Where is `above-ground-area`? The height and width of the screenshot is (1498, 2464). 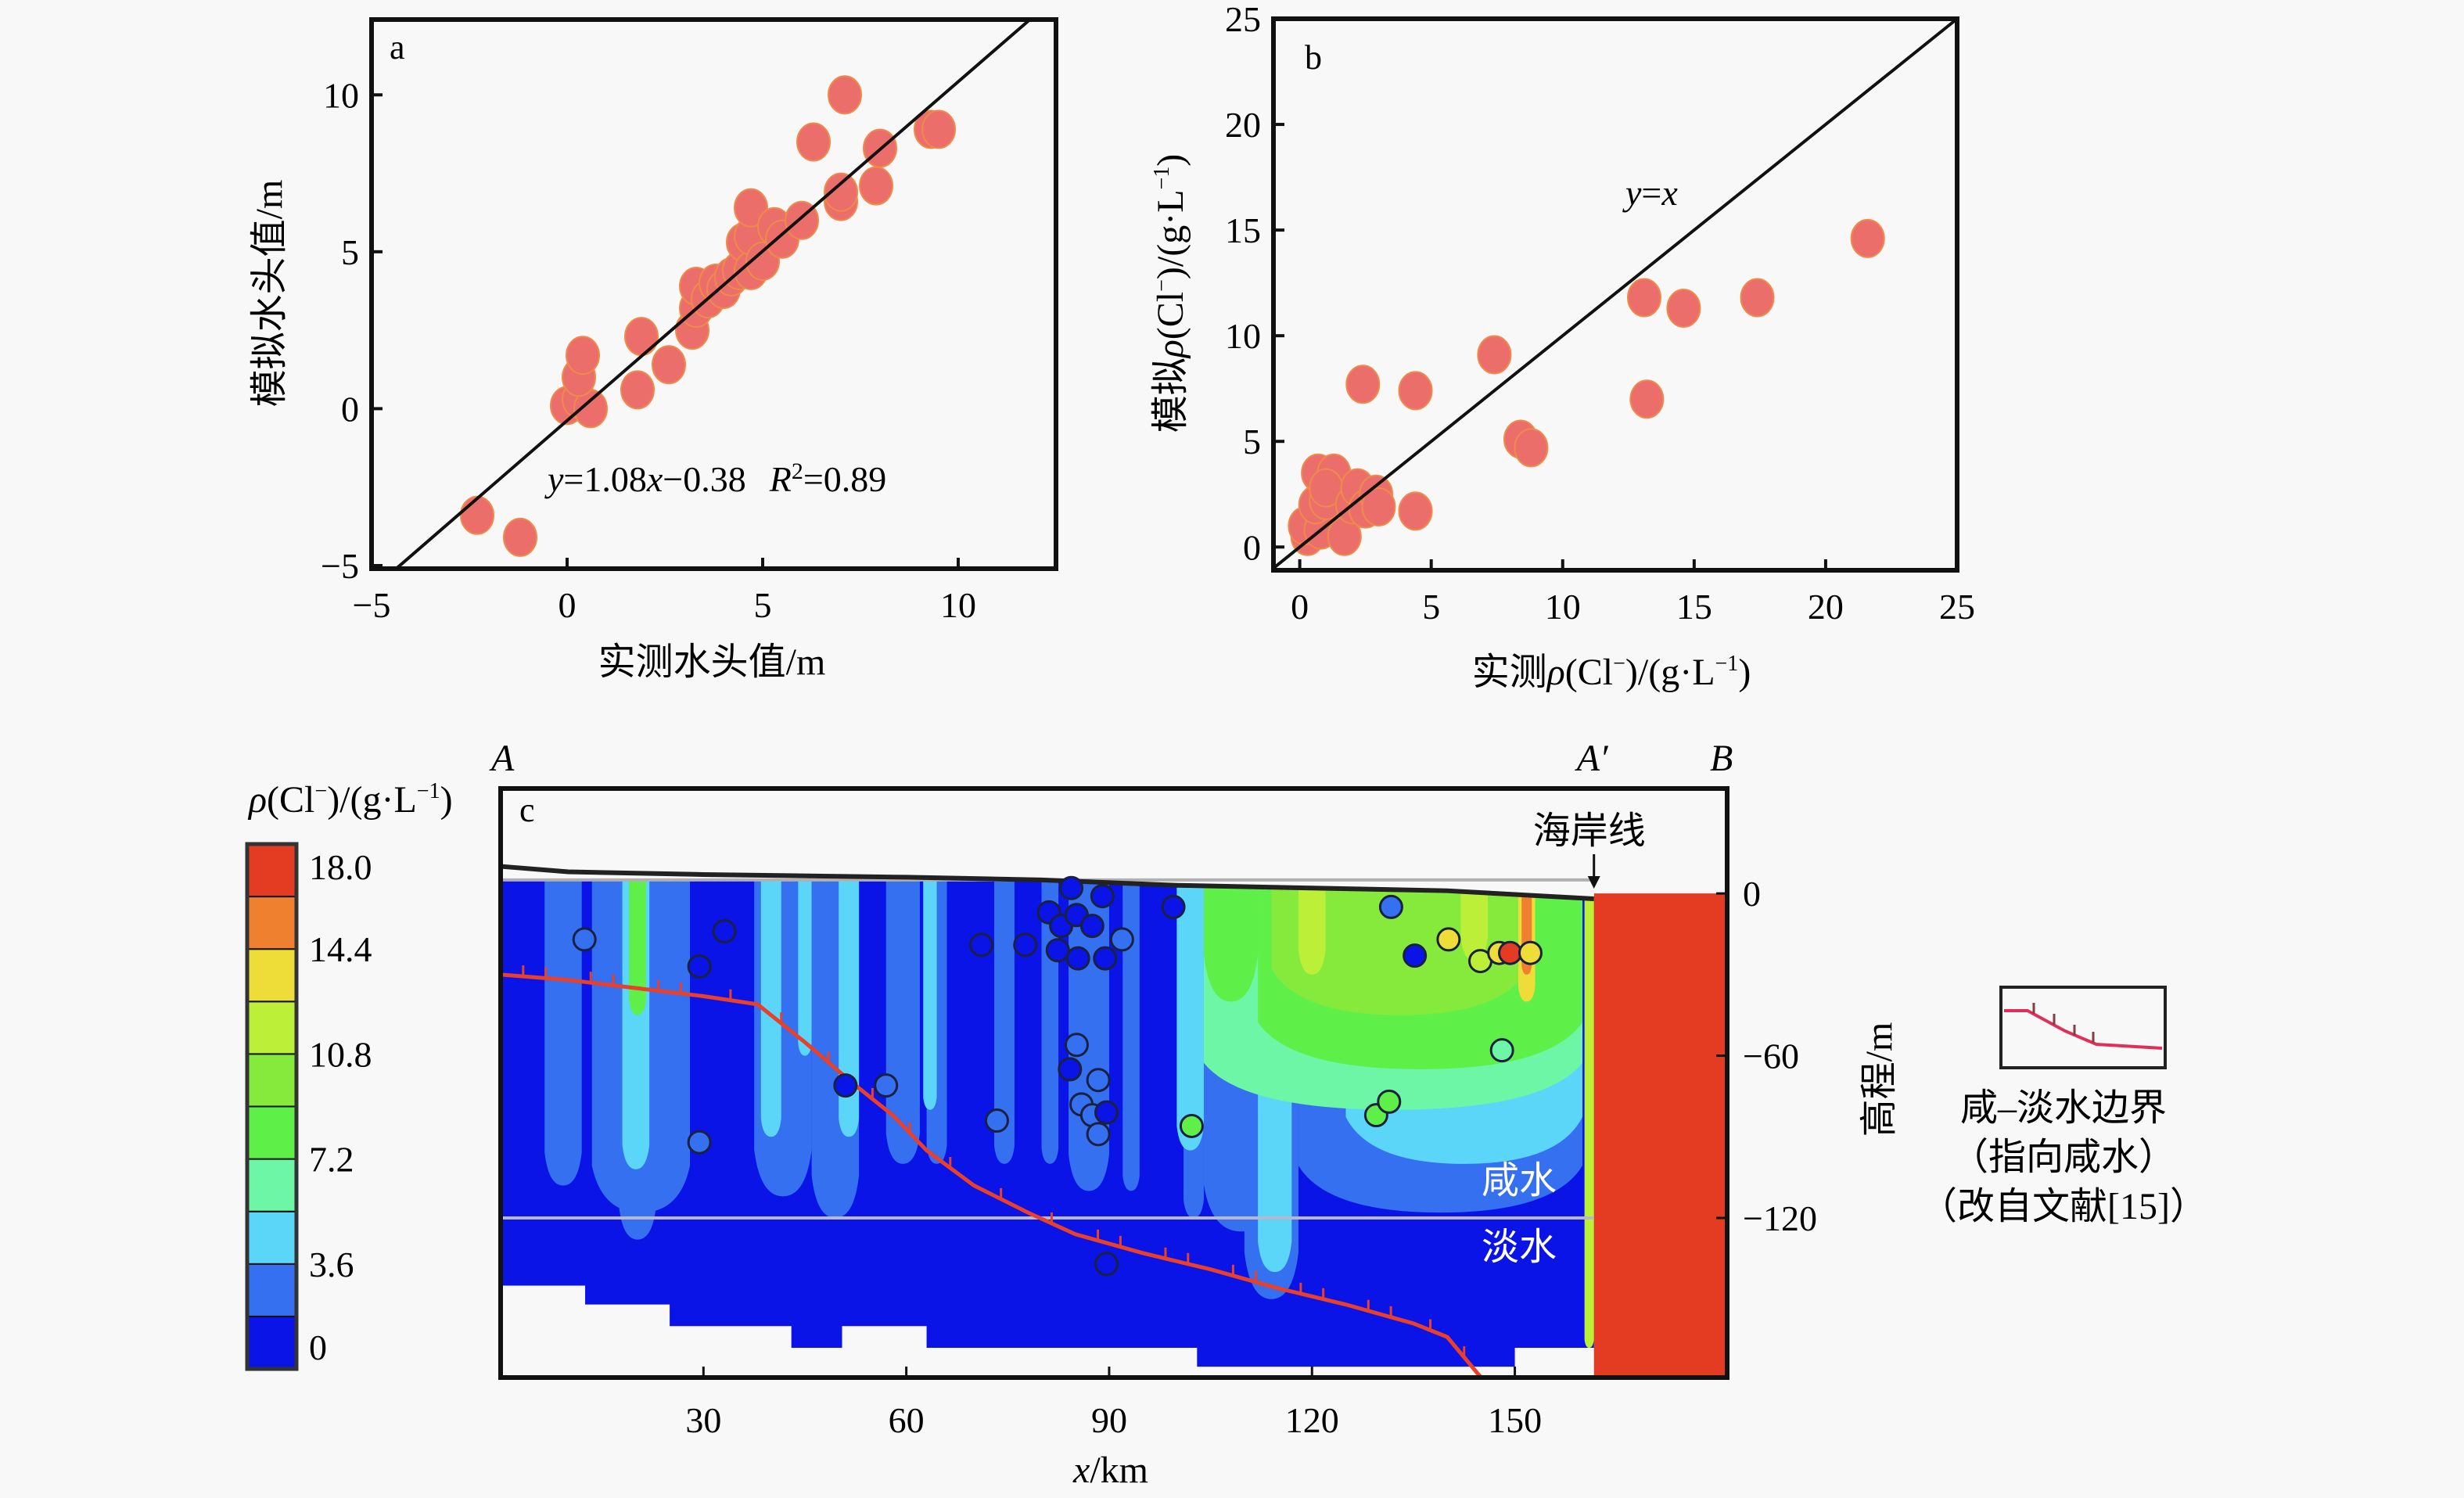
above-ground-area is located at coordinates (1047, 844).